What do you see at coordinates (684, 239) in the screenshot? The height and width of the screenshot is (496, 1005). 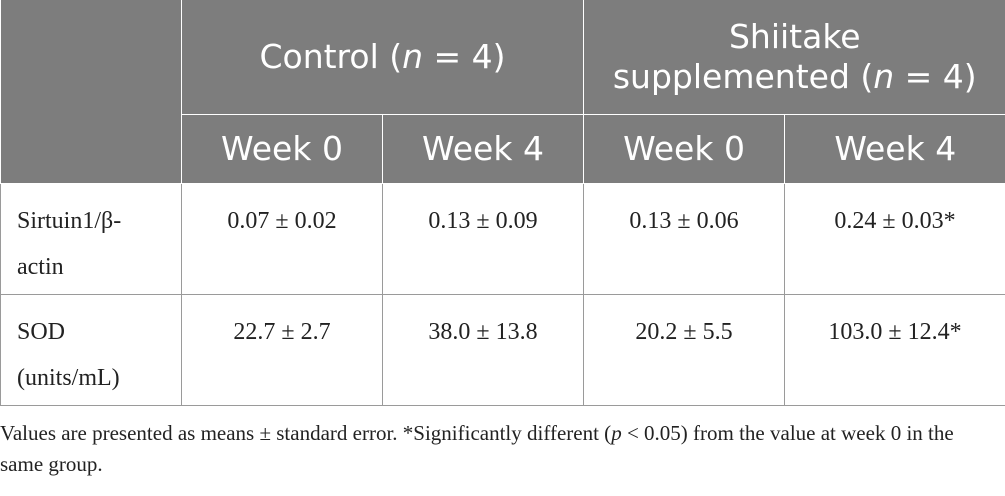 I see `table-cell: 0.13 ± 0.06` at bounding box center [684, 239].